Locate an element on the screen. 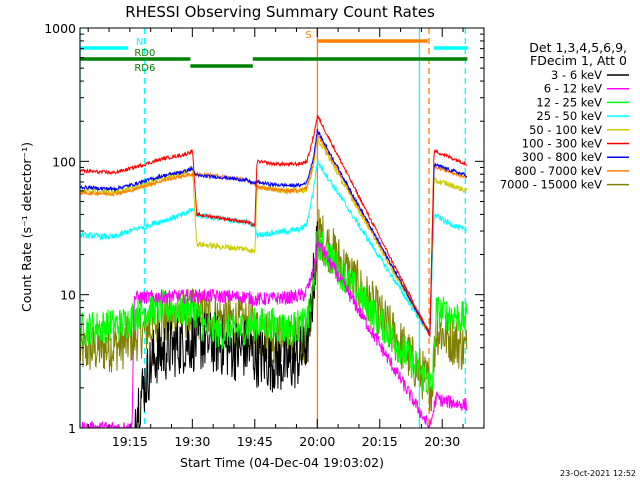  series-line is located at coordinates (226, 324).